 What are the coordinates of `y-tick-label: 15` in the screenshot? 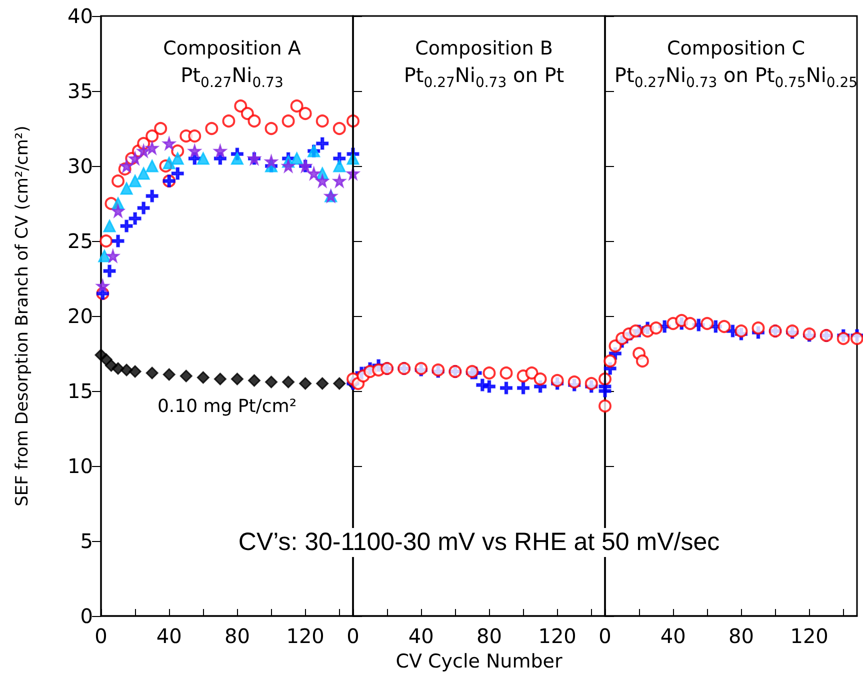 It's located at (80, 391).